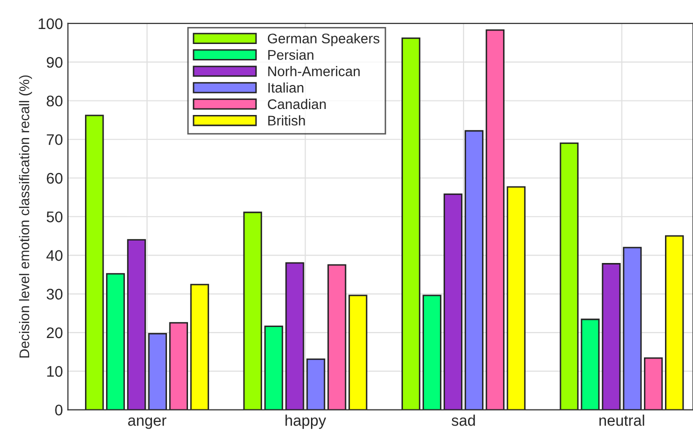 The height and width of the screenshot is (435, 693). I want to click on y-tick-label: 80, so click(54, 101).